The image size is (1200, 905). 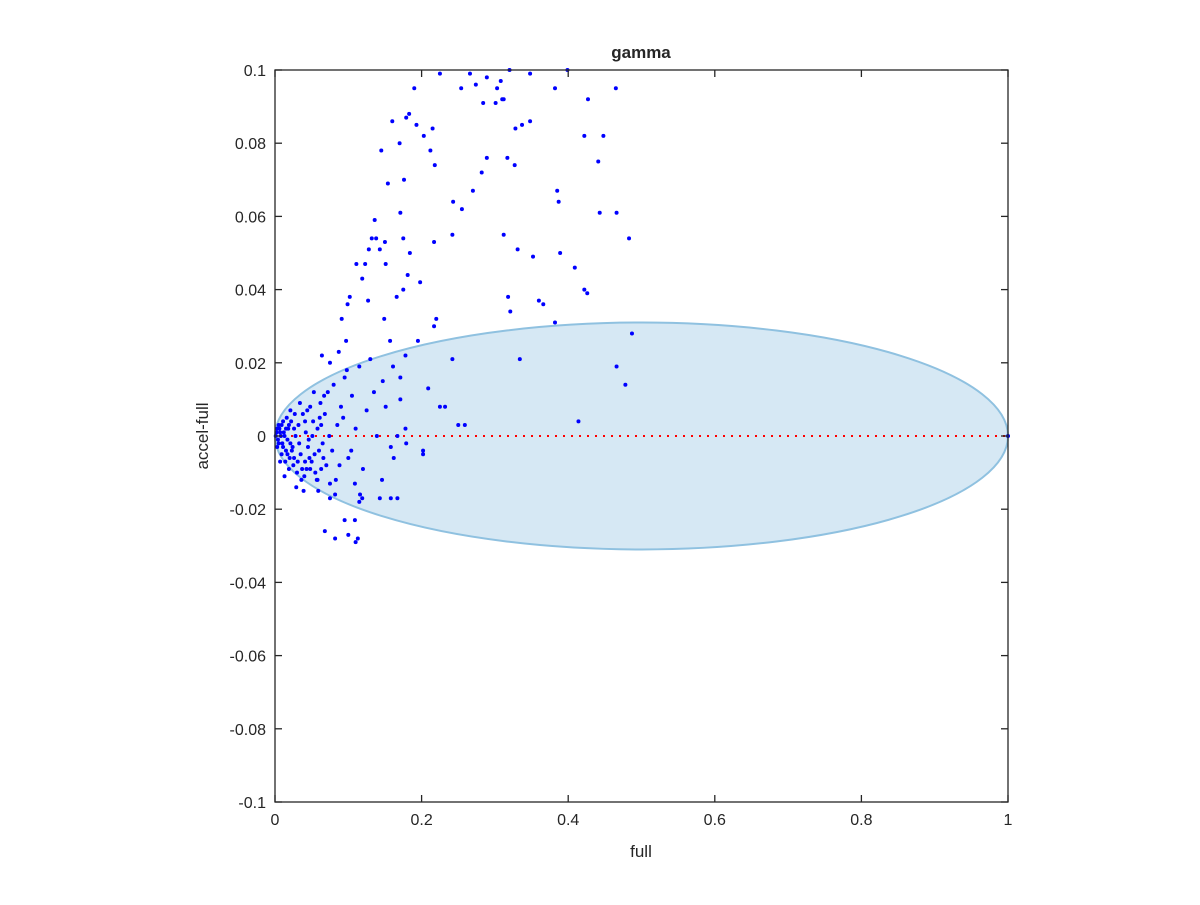 What do you see at coordinates (202, 435) in the screenshot?
I see `y-axis-label: accel-full` at bounding box center [202, 435].